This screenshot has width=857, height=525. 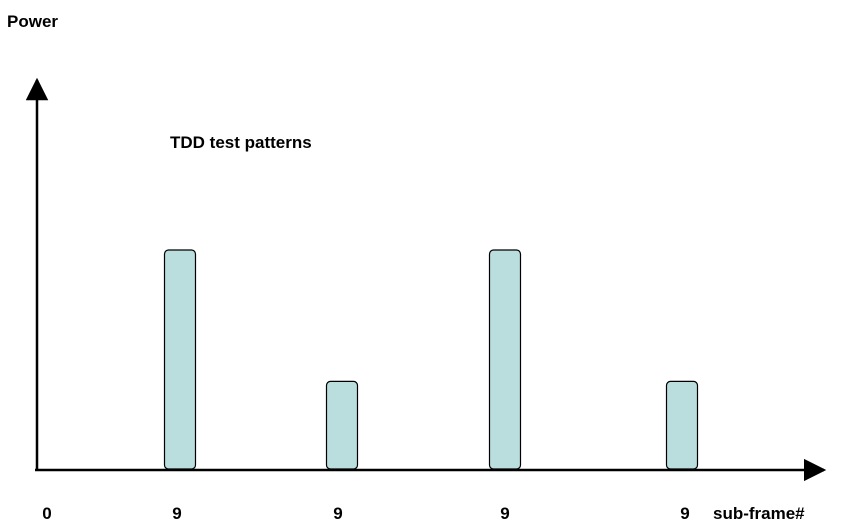 What do you see at coordinates (365, 513) in the screenshot?
I see `x-tick-labels: 0 9 9 9 9` at bounding box center [365, 513].